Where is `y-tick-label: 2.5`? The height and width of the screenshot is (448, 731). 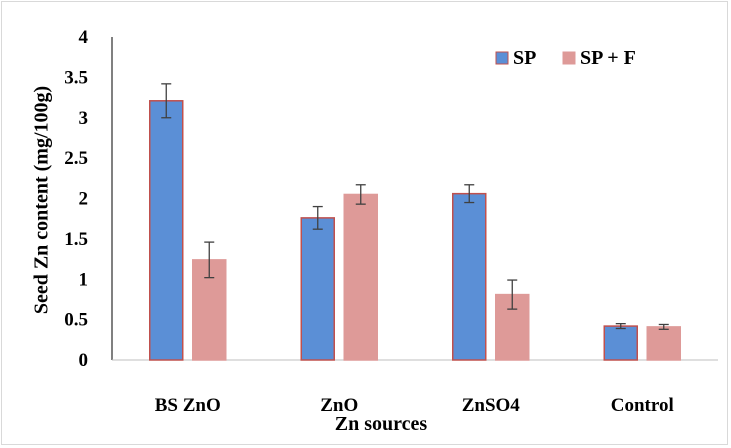 y-tick-label: 2.5 is located at coordinates (76, 158).